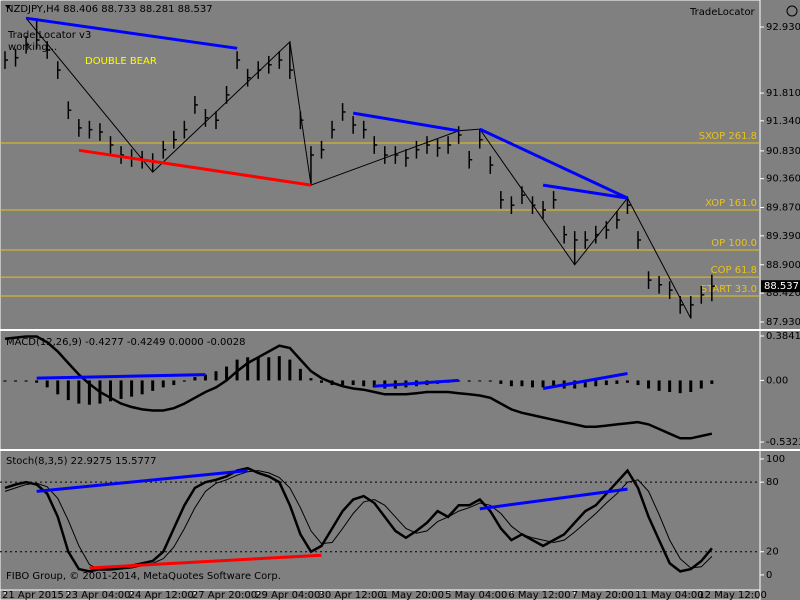  I want to click on annotation: Trade Locator v3, so click(49, 35).